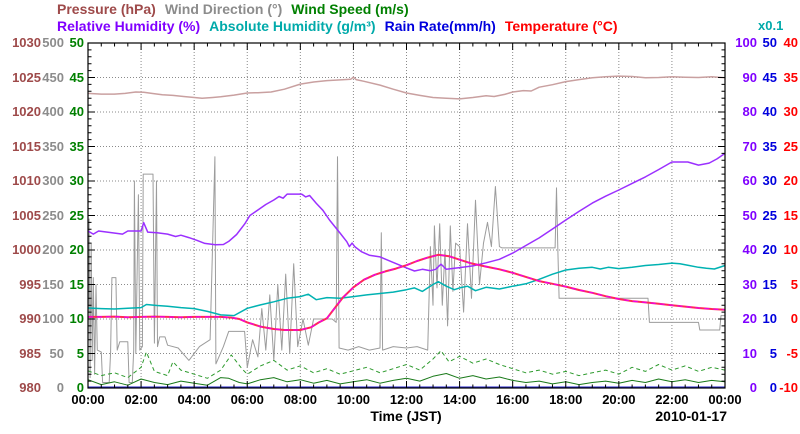 The width and height of the screenshot is (800, 434). I want to click on pressure-line, so click(406, 87).